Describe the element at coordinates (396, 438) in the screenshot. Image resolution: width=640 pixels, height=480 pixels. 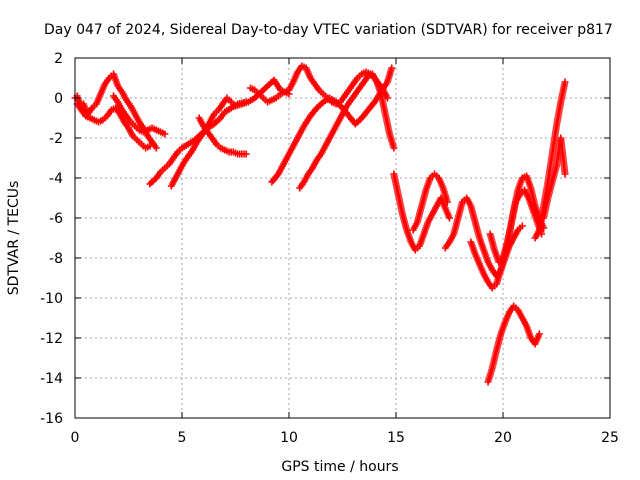
I see `x-tick-label: 15` at that location.